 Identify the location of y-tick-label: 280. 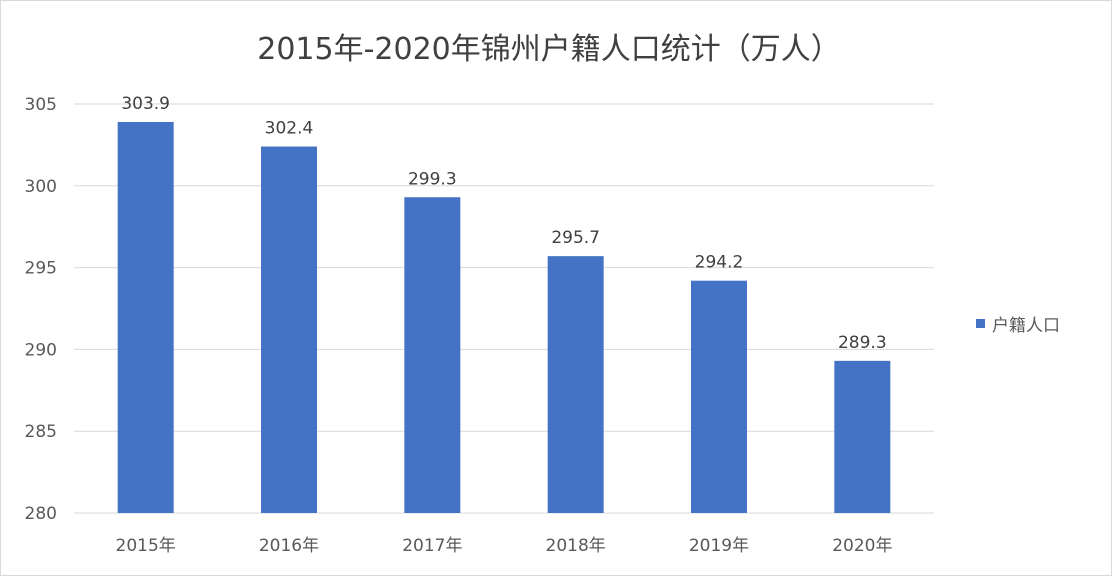
(41, 514).